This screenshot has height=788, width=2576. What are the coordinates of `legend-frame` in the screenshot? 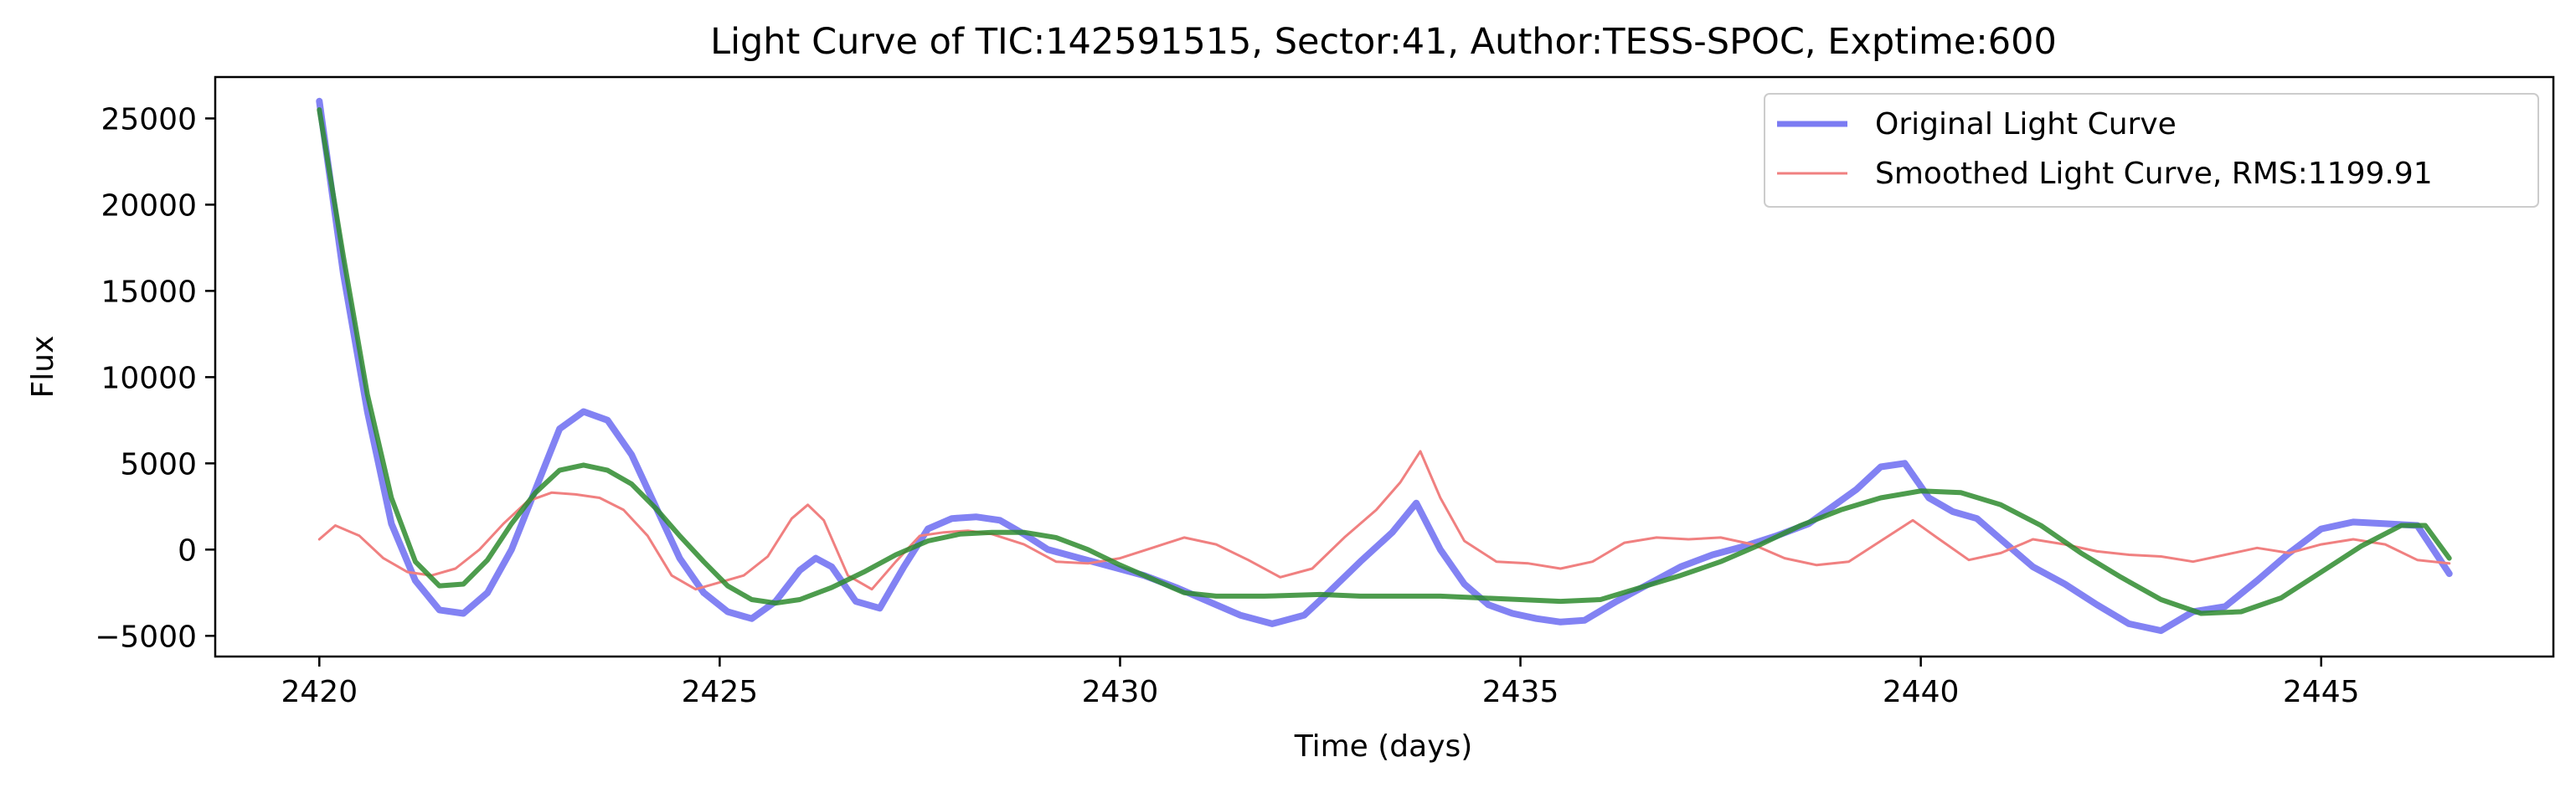 It's located at (2151, 150).